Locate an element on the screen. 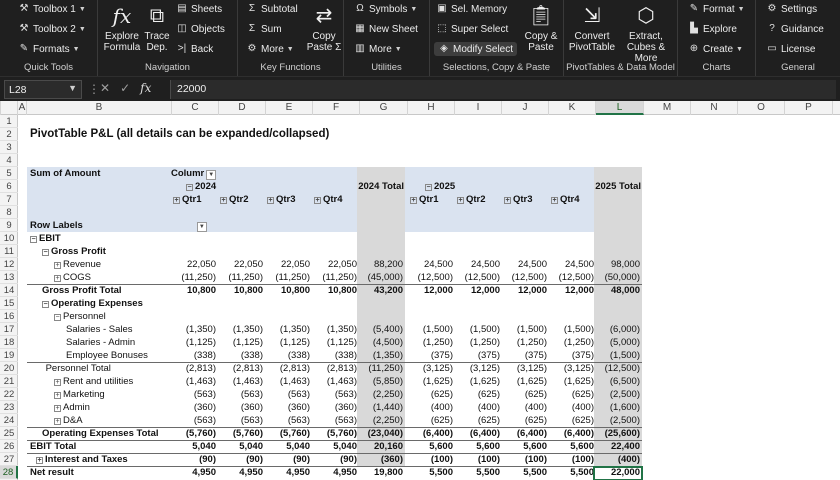 This screenshot has width=840, height=480. formats-button: ✎ Formats ▼ is located at coordinates (49, 49).